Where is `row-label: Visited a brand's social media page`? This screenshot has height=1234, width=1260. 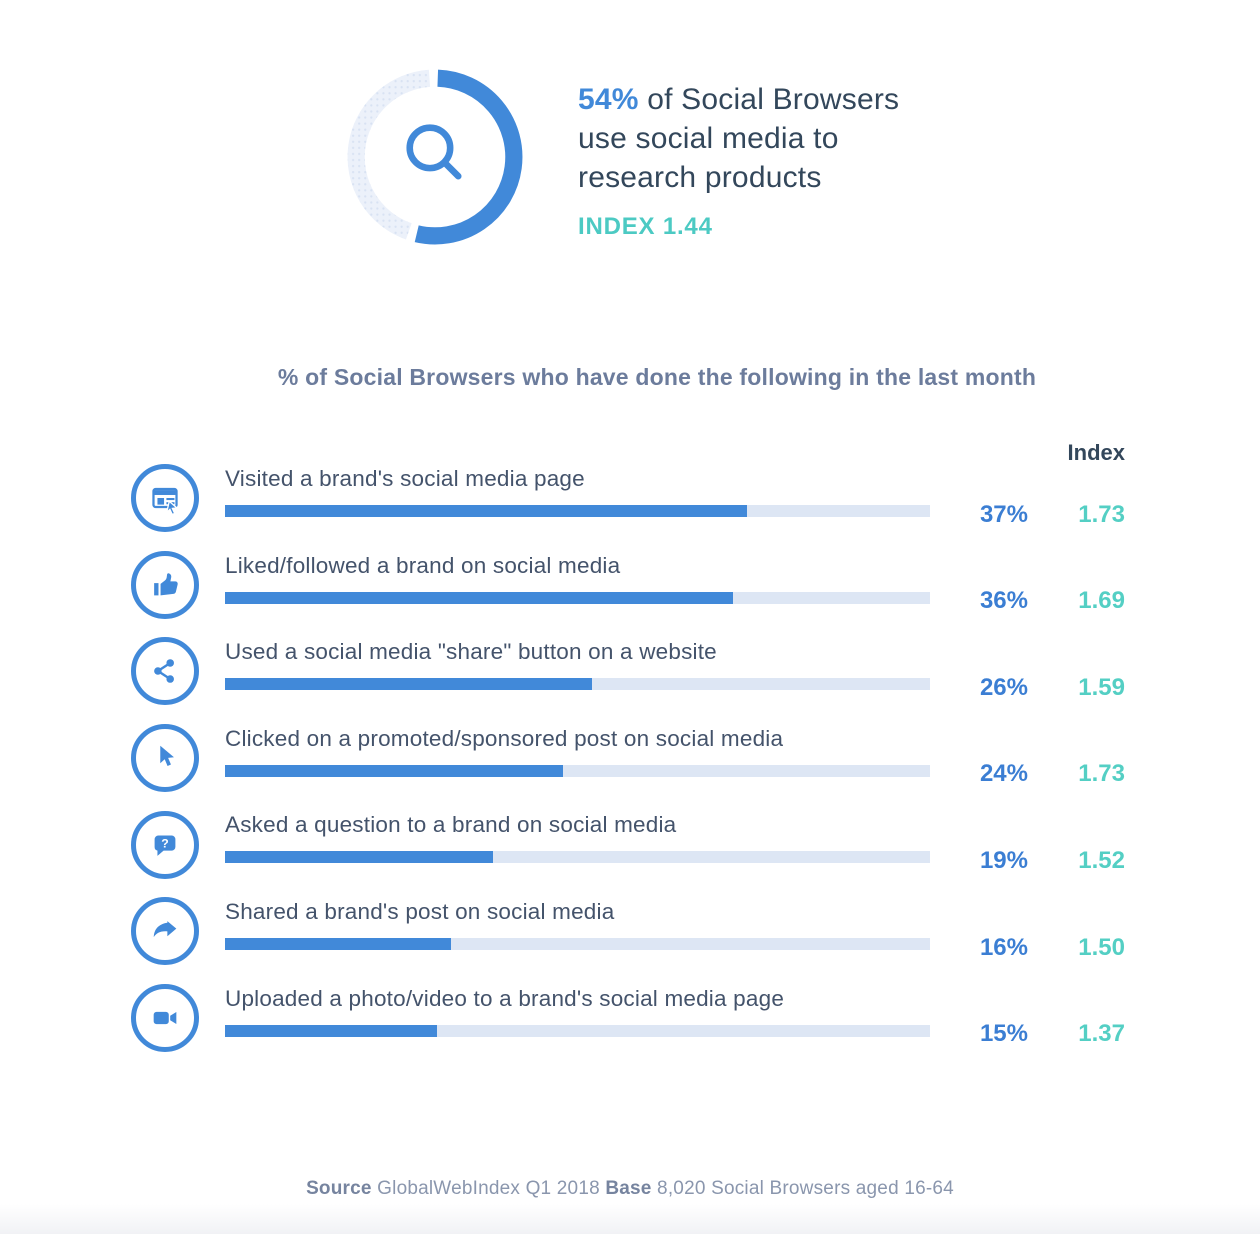 row-label: Visited a brand's social media page is located at coordinates (405, 478).